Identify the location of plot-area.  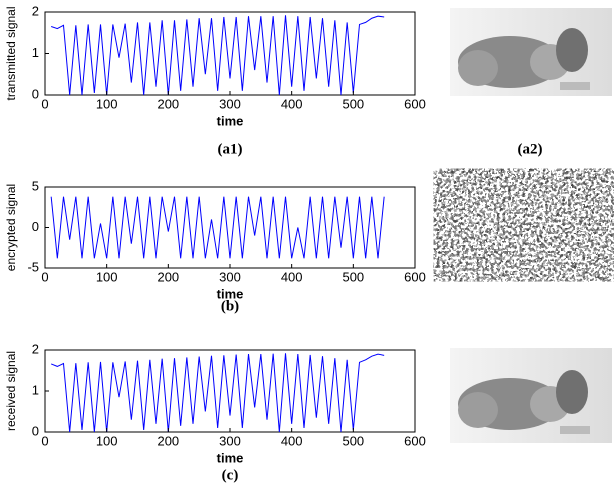
(230, 391).